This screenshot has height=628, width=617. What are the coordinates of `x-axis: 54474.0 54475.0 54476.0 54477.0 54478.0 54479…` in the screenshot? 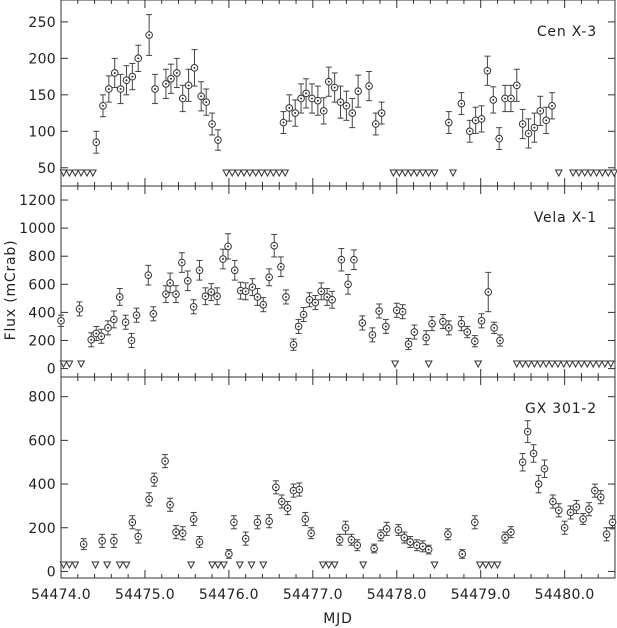 It's located at (312, 595).